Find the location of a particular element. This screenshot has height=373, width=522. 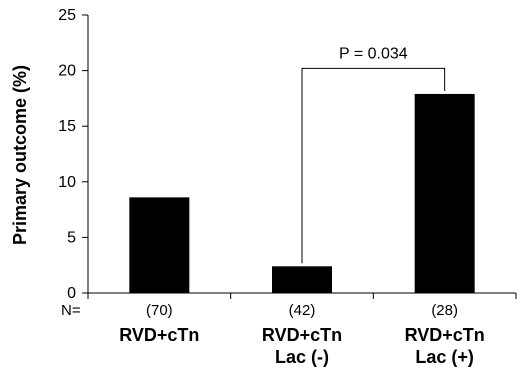

x-category-label: Lac (+) is located at coordinates (444, 357).